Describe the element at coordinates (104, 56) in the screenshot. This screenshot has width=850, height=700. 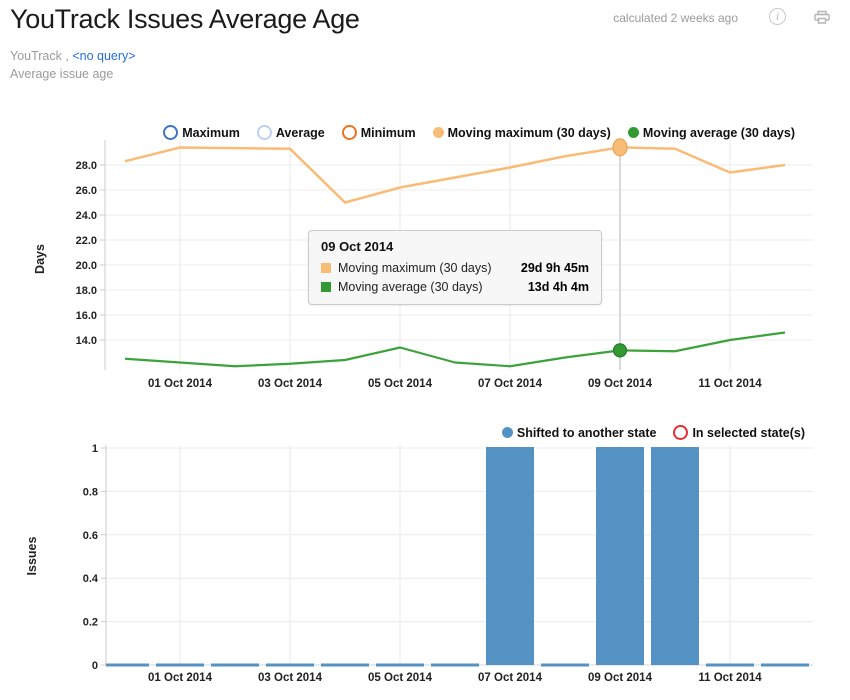
I see `query-link: <no query>` at that location.